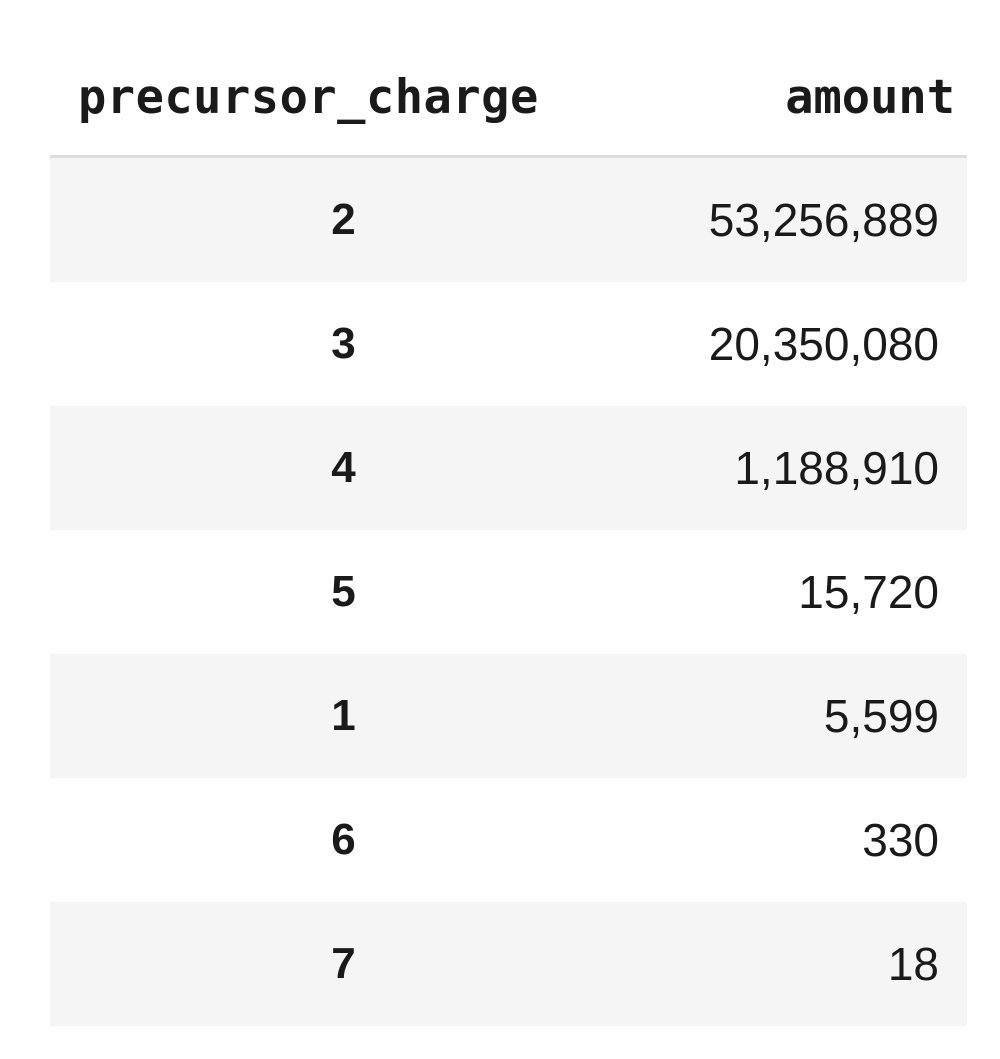  I want to click on table-row: 6 330, so click(508, 840).